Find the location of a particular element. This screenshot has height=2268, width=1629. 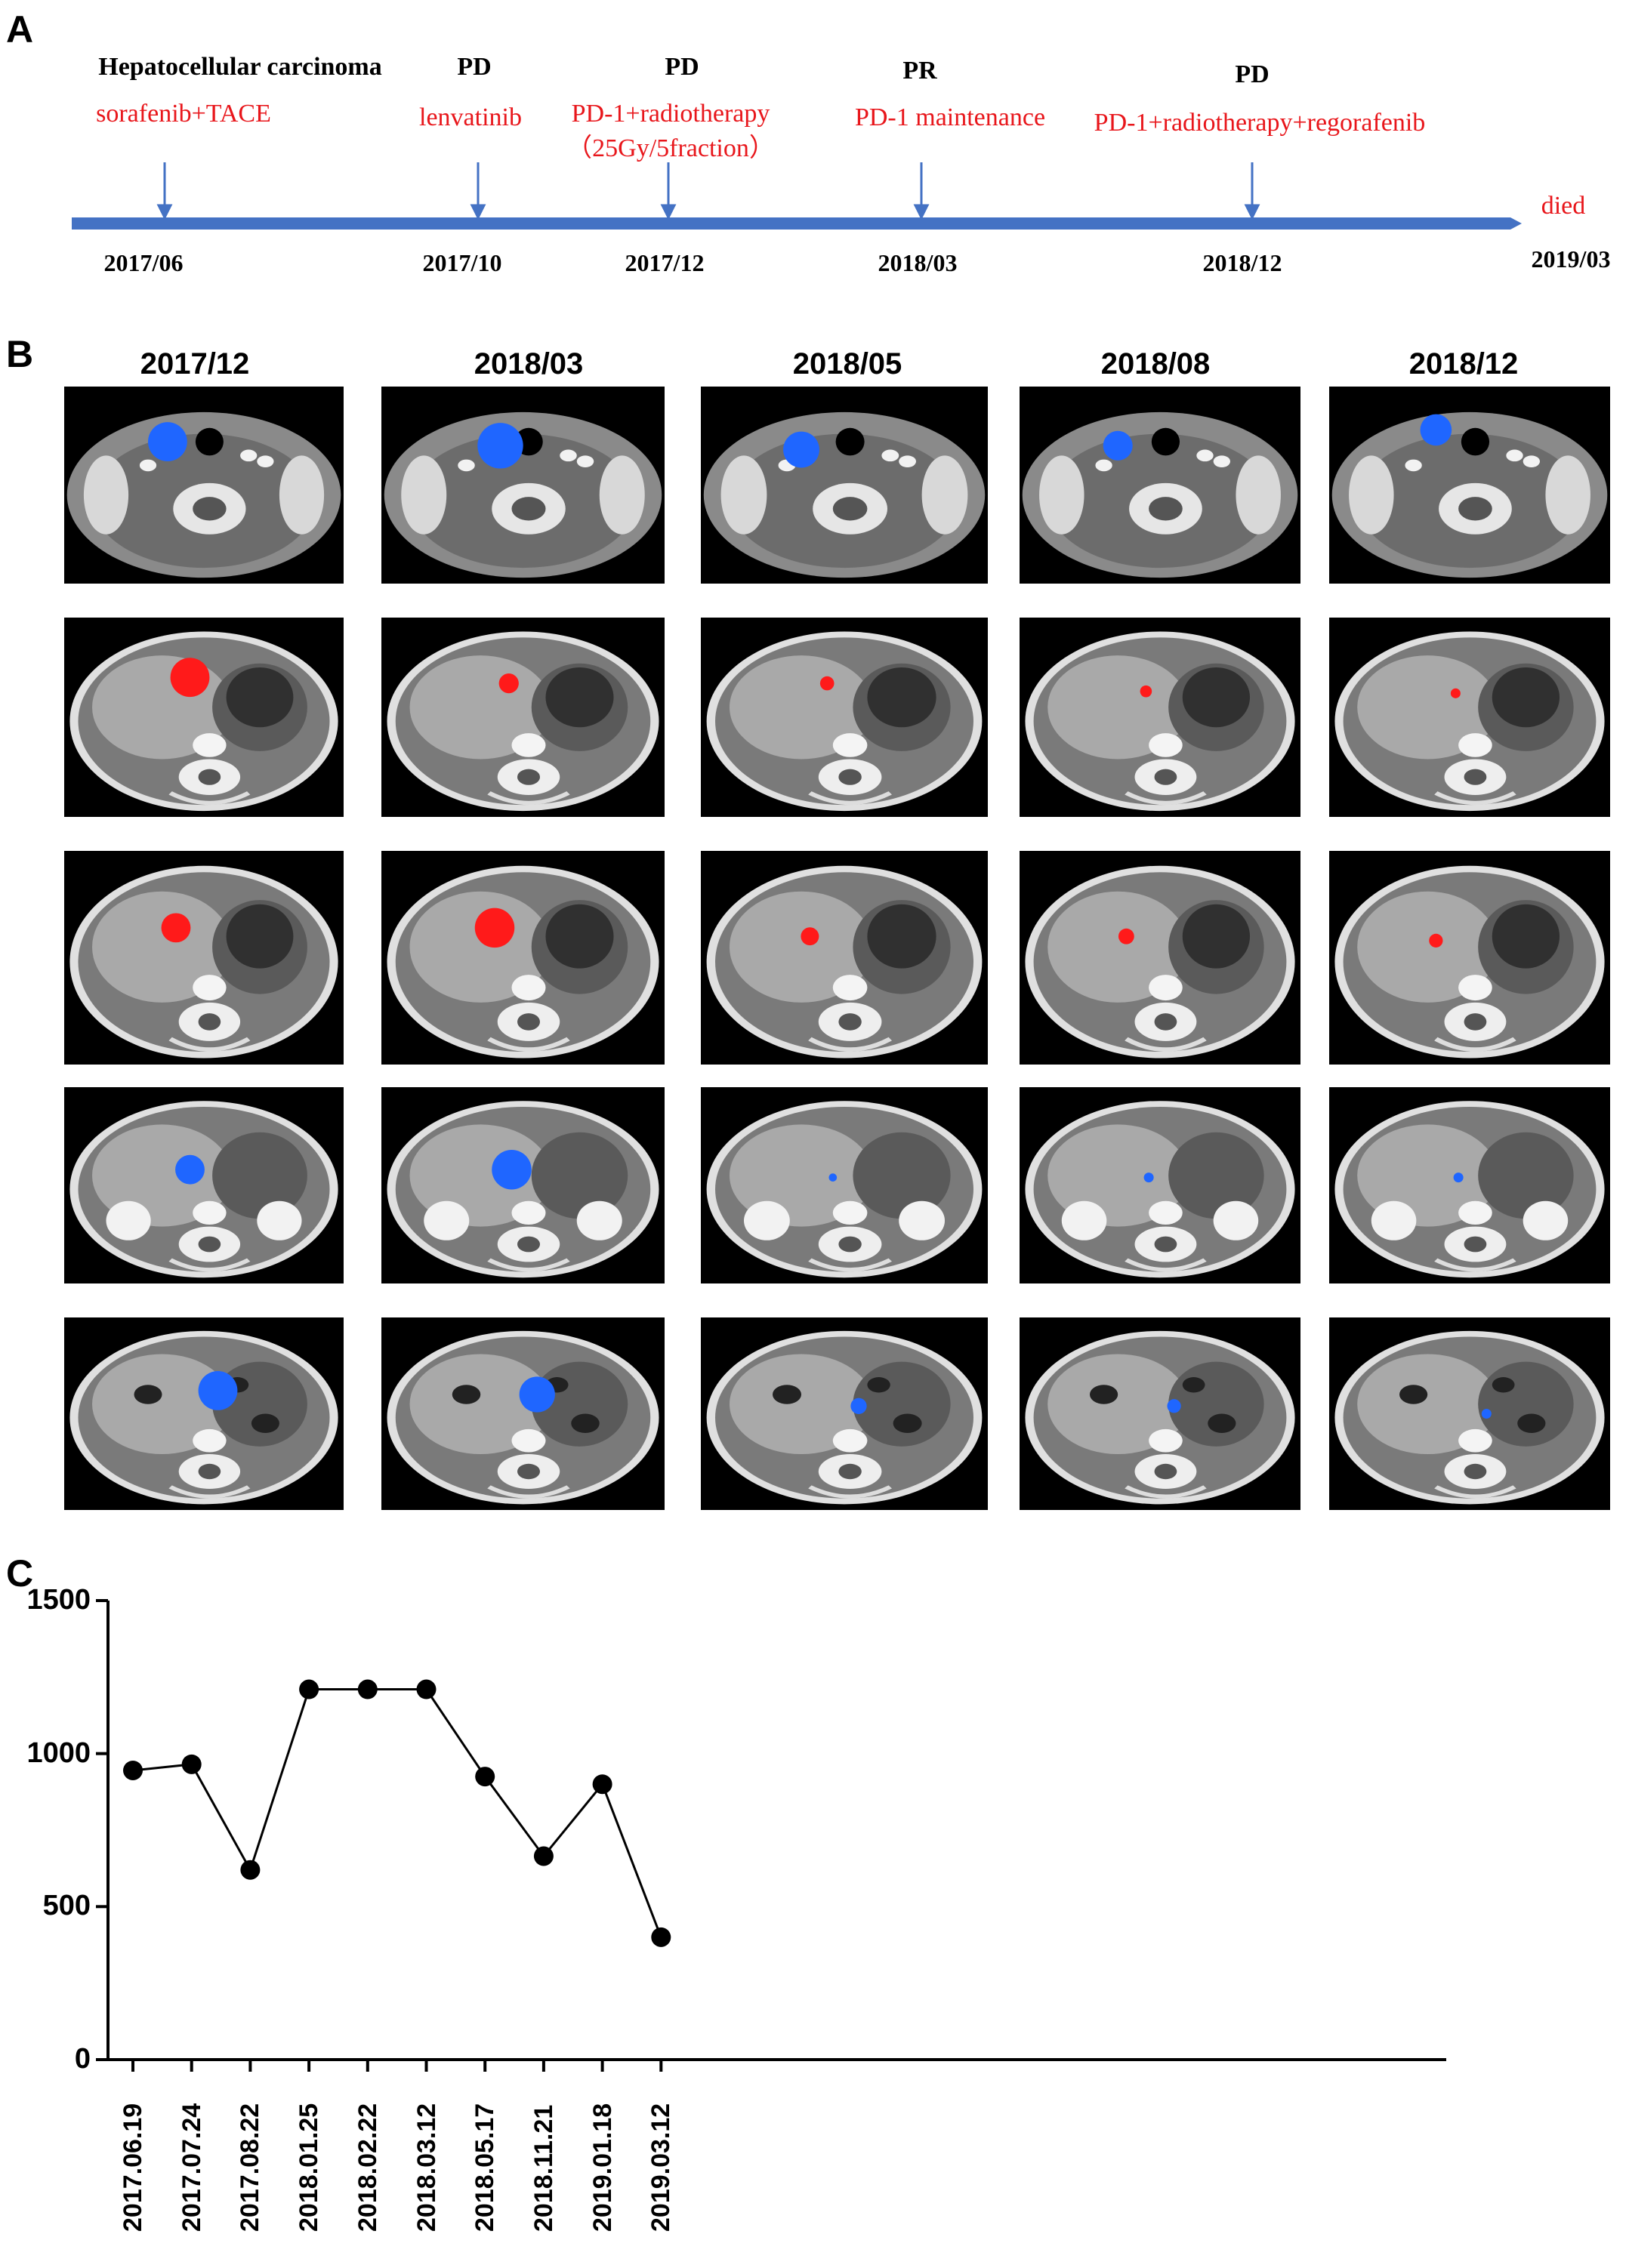

timeline-event-treatment: sorafenib+TACE is located at coordinates (183, 114).